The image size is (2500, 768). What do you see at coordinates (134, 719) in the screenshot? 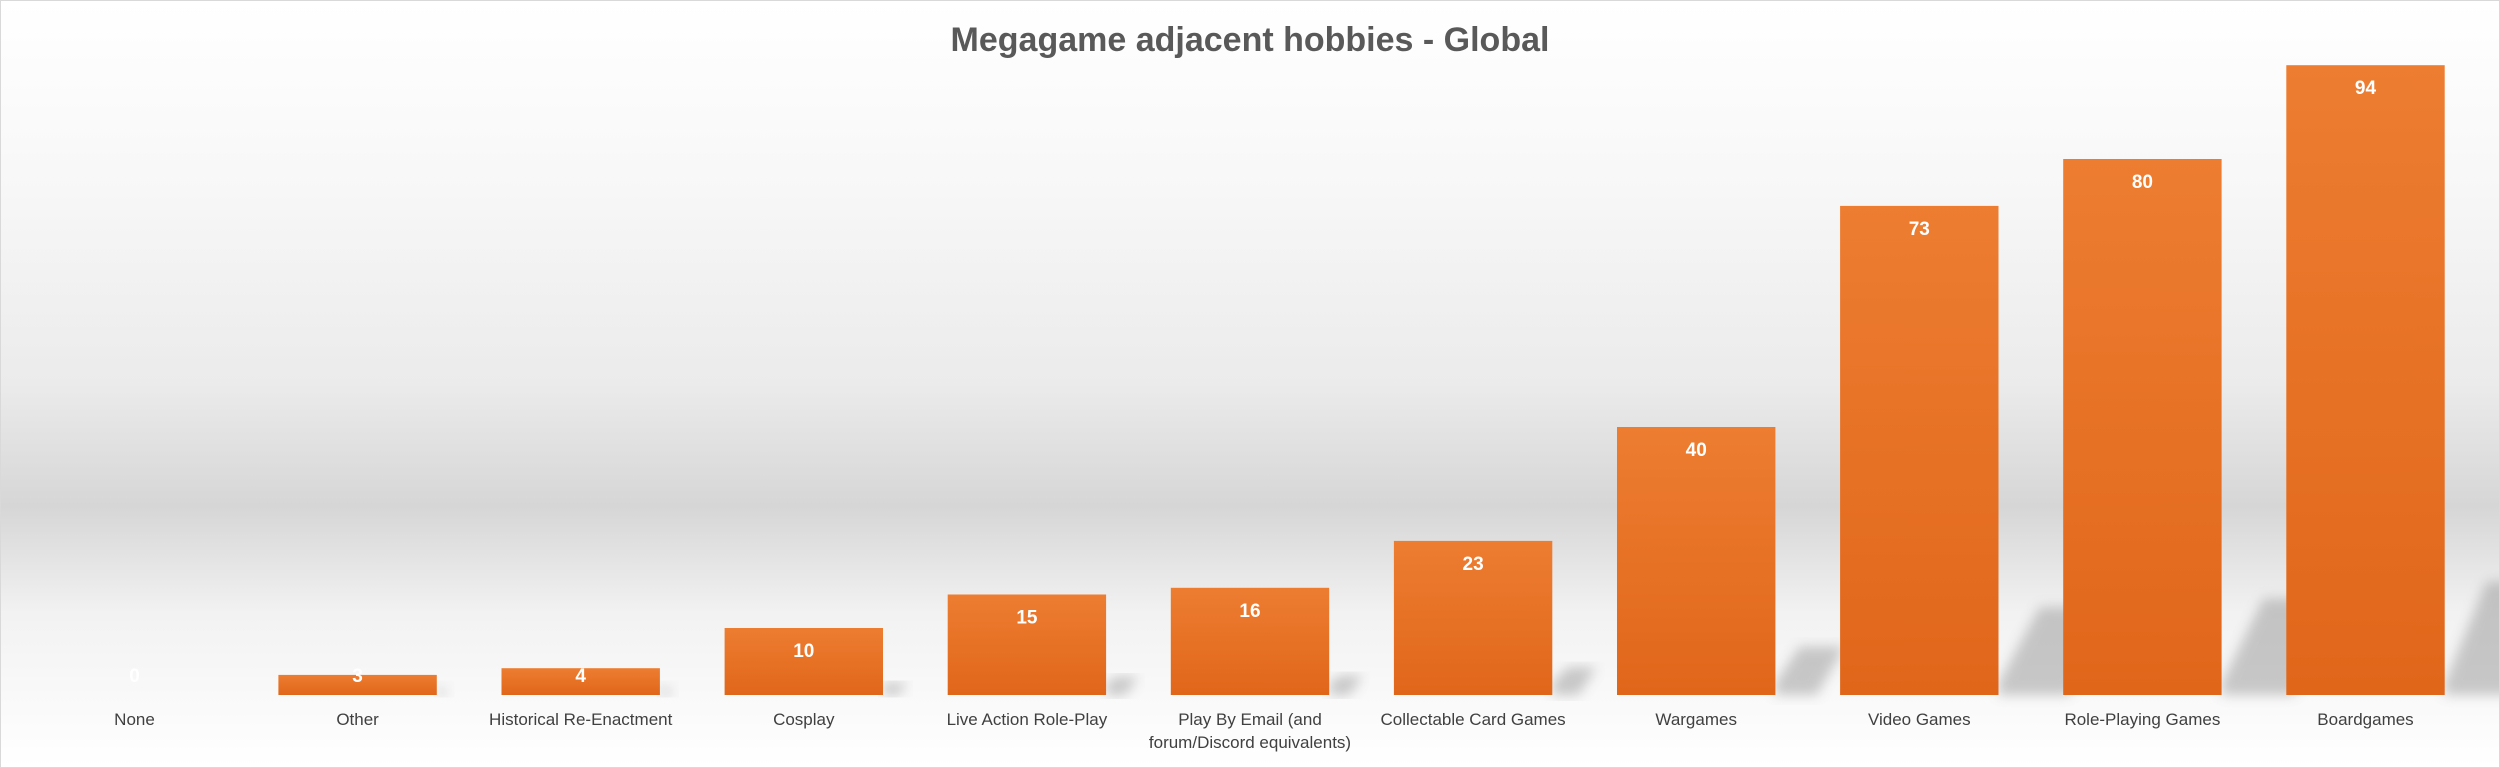
I see `category-tick-label: None` at bounding box center [134, 719].